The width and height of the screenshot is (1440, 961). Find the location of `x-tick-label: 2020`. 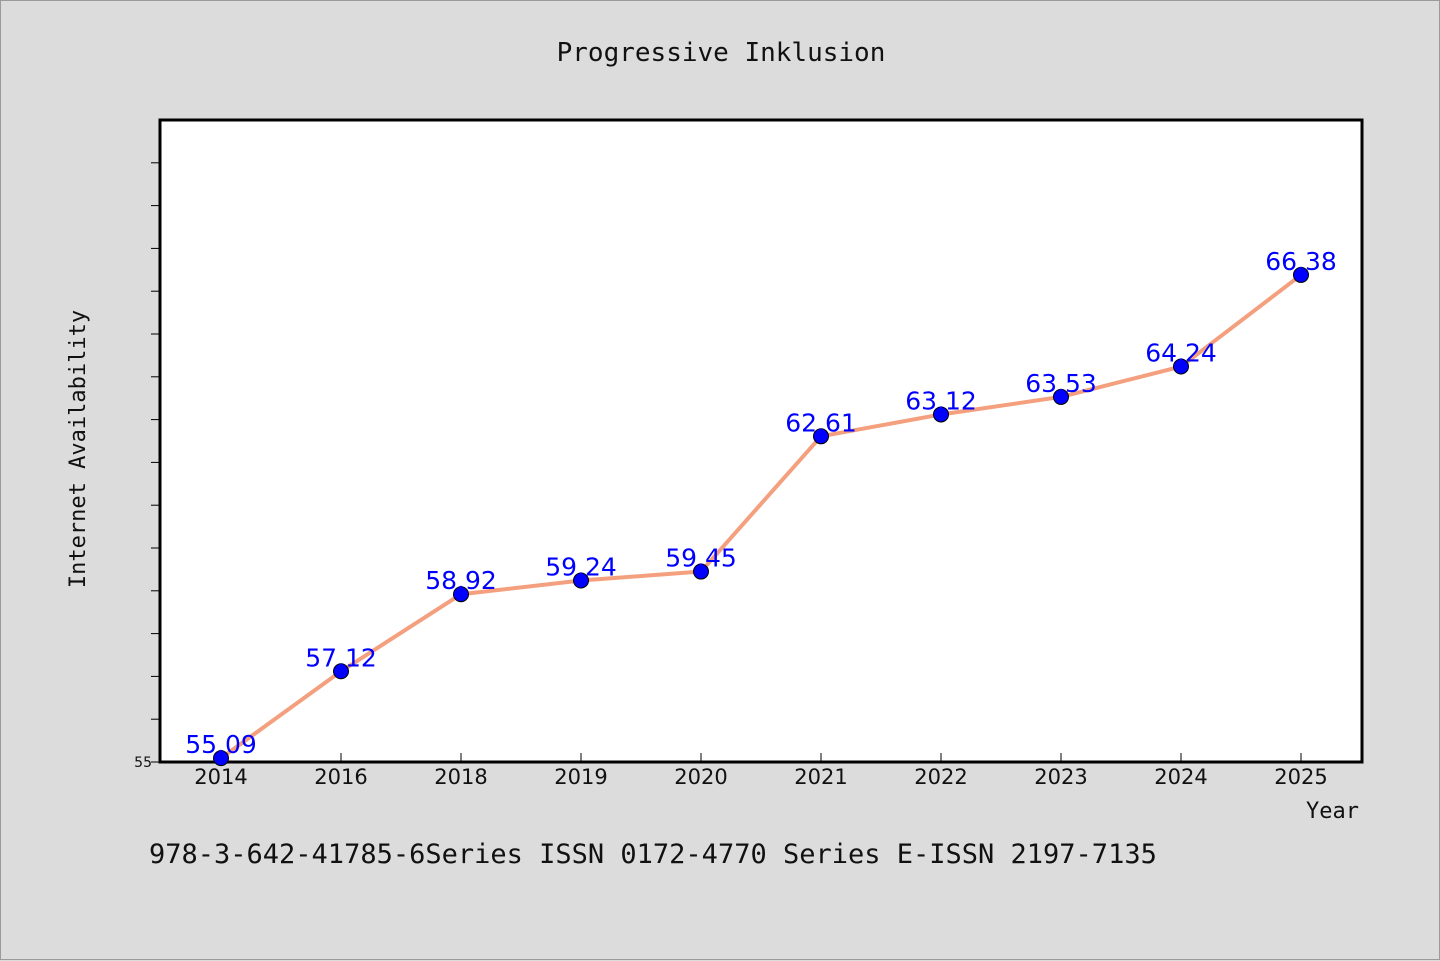

x-tick-label: 2020 is located at coordinates (700, 777).